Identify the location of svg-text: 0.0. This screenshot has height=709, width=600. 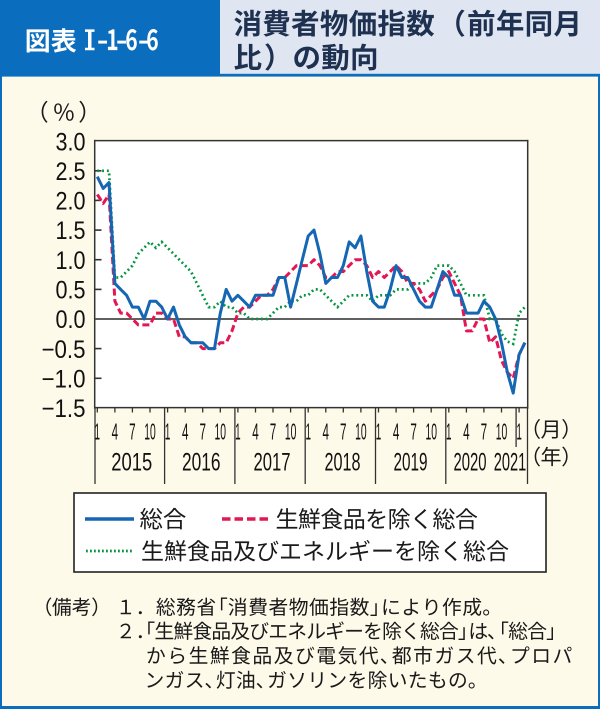
(71, 320).